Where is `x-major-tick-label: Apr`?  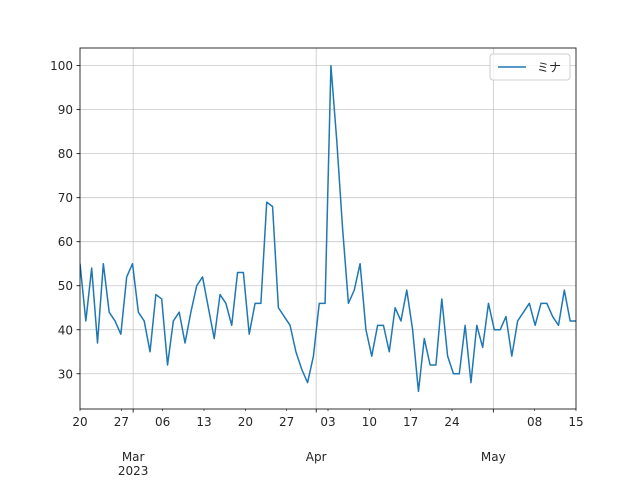 x-major-tick-label: Apr is located at coordinates (316, 457).